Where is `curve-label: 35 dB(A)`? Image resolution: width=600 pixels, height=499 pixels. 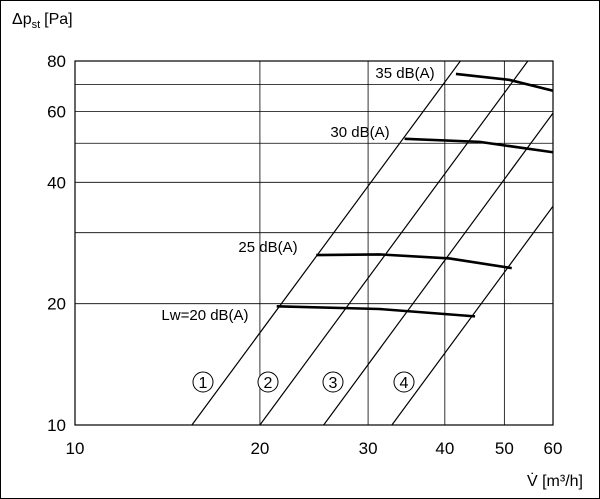 curve-label: 35 dB(A) is located at coordinates (404, 73).